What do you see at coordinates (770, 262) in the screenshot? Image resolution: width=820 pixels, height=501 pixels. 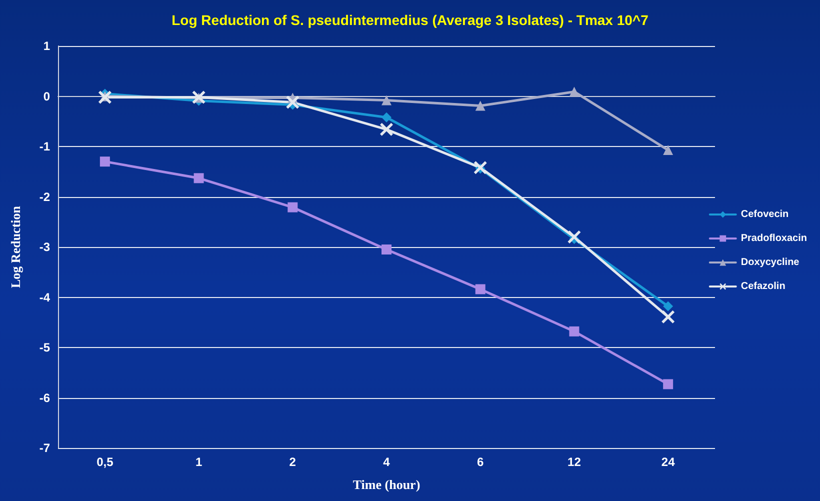 I see `legend-label: Doxycycline` at bounding box center [770, 262].